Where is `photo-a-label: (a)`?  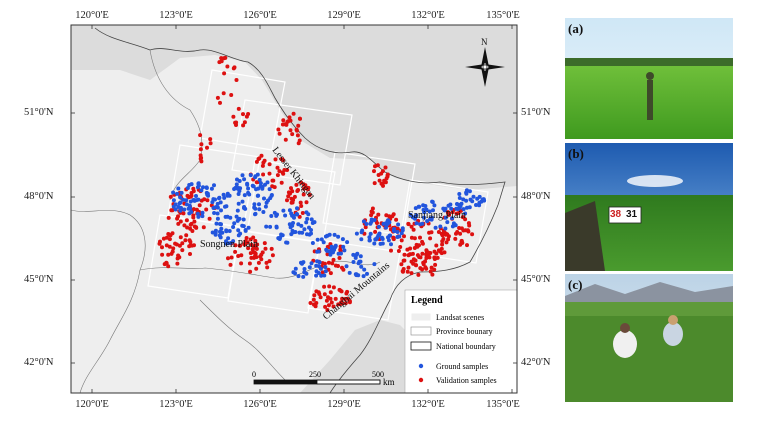 photo-a-label: (a) is located at coordinates (576, 28).